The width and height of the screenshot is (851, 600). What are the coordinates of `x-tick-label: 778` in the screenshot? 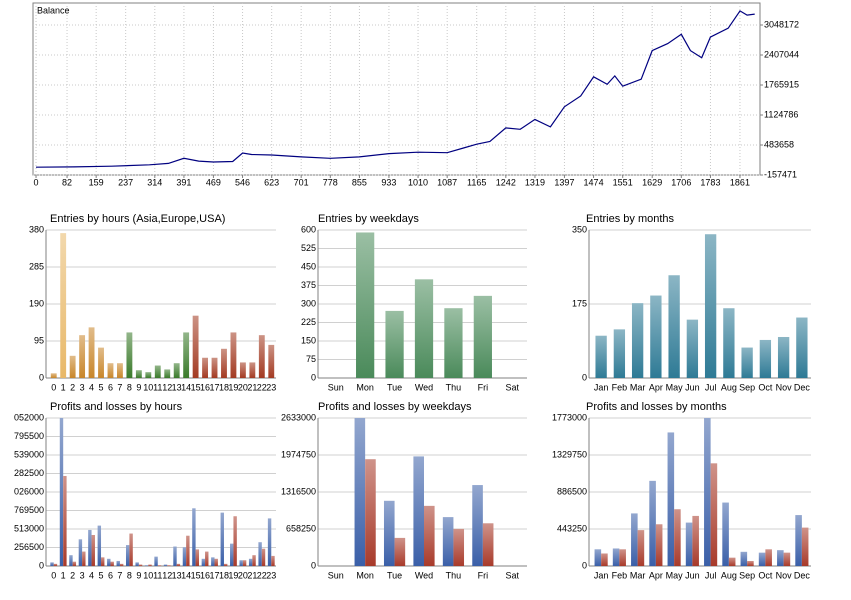 It's located at (330, 182).